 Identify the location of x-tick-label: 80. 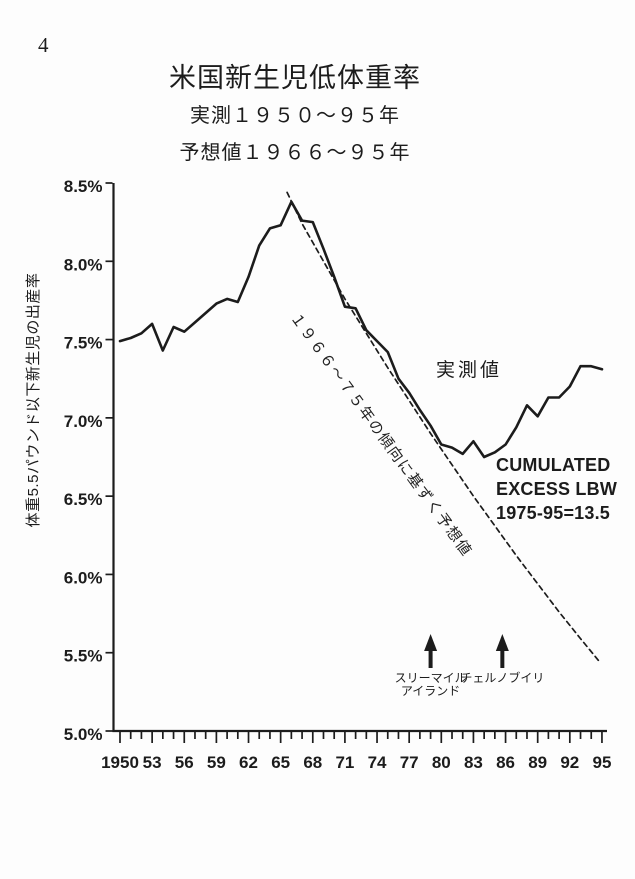
(441, 762).